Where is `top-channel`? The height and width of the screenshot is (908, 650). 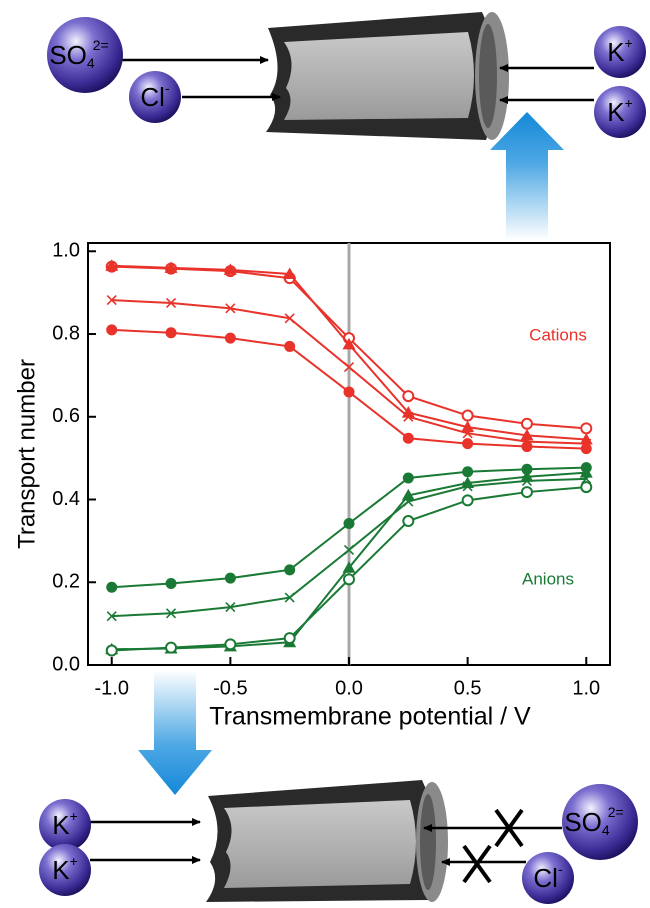
top-channel is located at coordinates (387, 76).